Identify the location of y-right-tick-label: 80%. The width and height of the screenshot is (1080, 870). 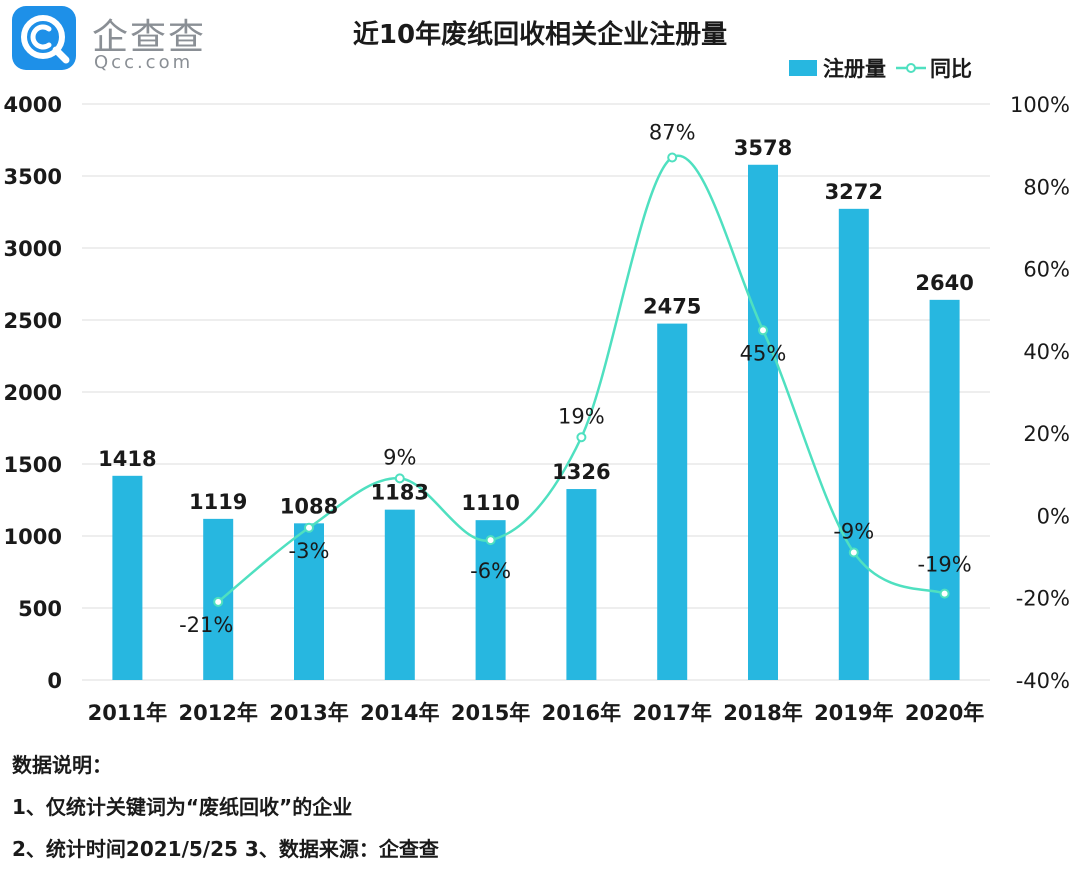
(1046, 187).